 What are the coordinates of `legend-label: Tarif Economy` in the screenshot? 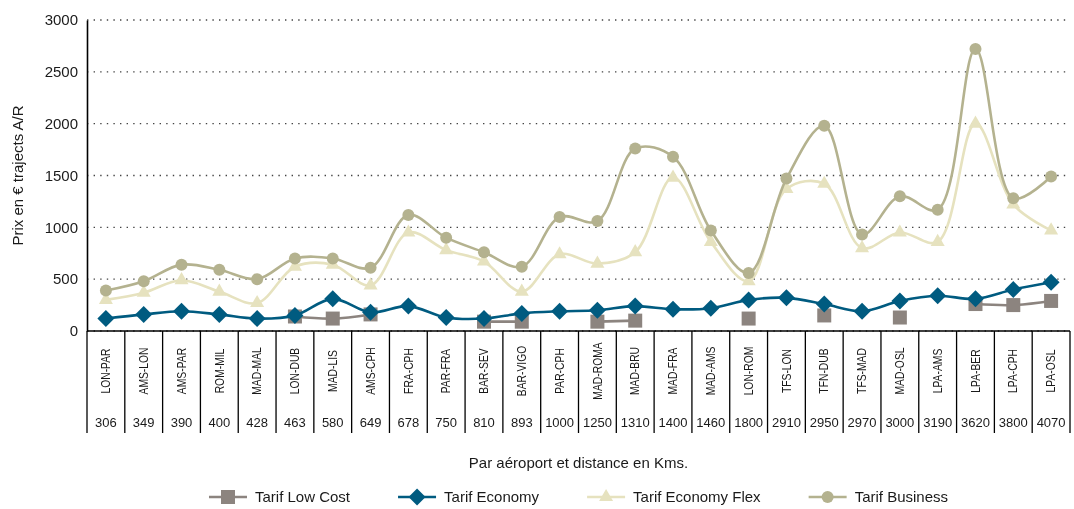 It's located at (492, 497).